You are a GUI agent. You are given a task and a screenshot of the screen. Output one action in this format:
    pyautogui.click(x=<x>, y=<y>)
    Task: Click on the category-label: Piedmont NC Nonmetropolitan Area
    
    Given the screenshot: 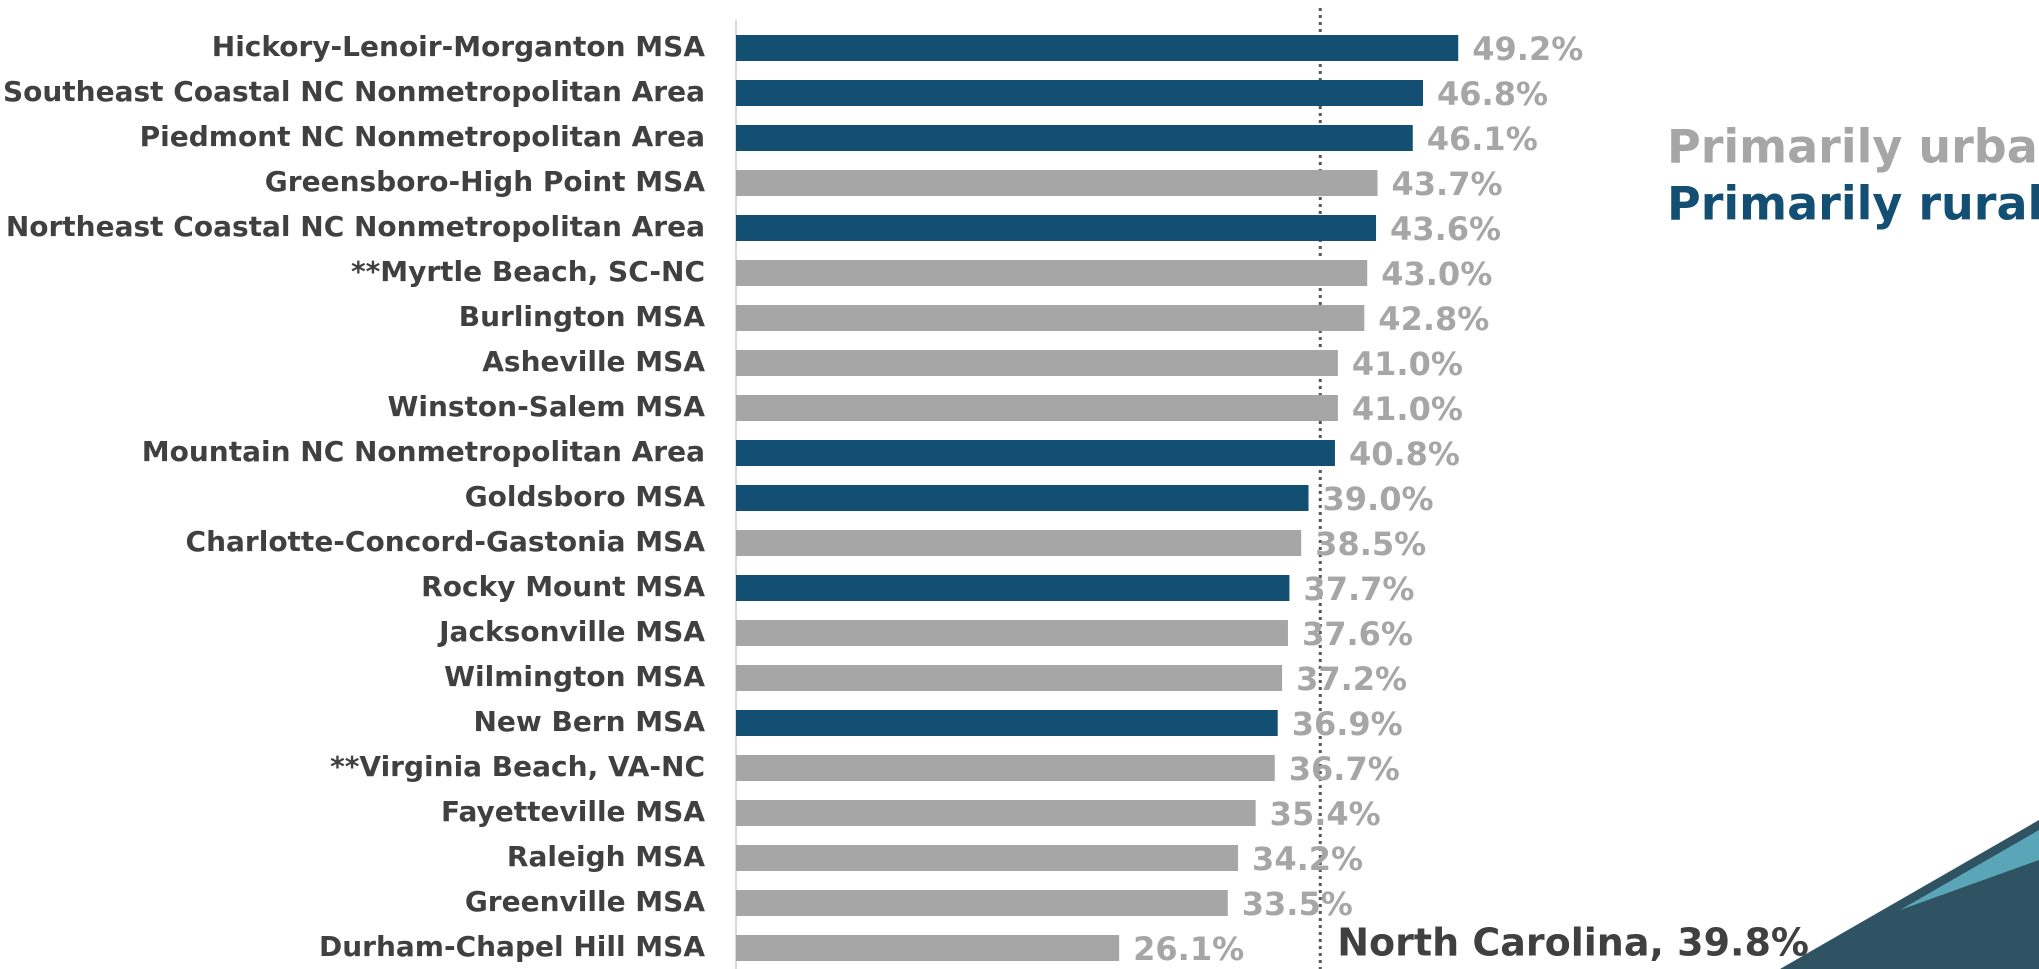 What is the action you would take?
    pyautogui.click(x=422, y=136)
    